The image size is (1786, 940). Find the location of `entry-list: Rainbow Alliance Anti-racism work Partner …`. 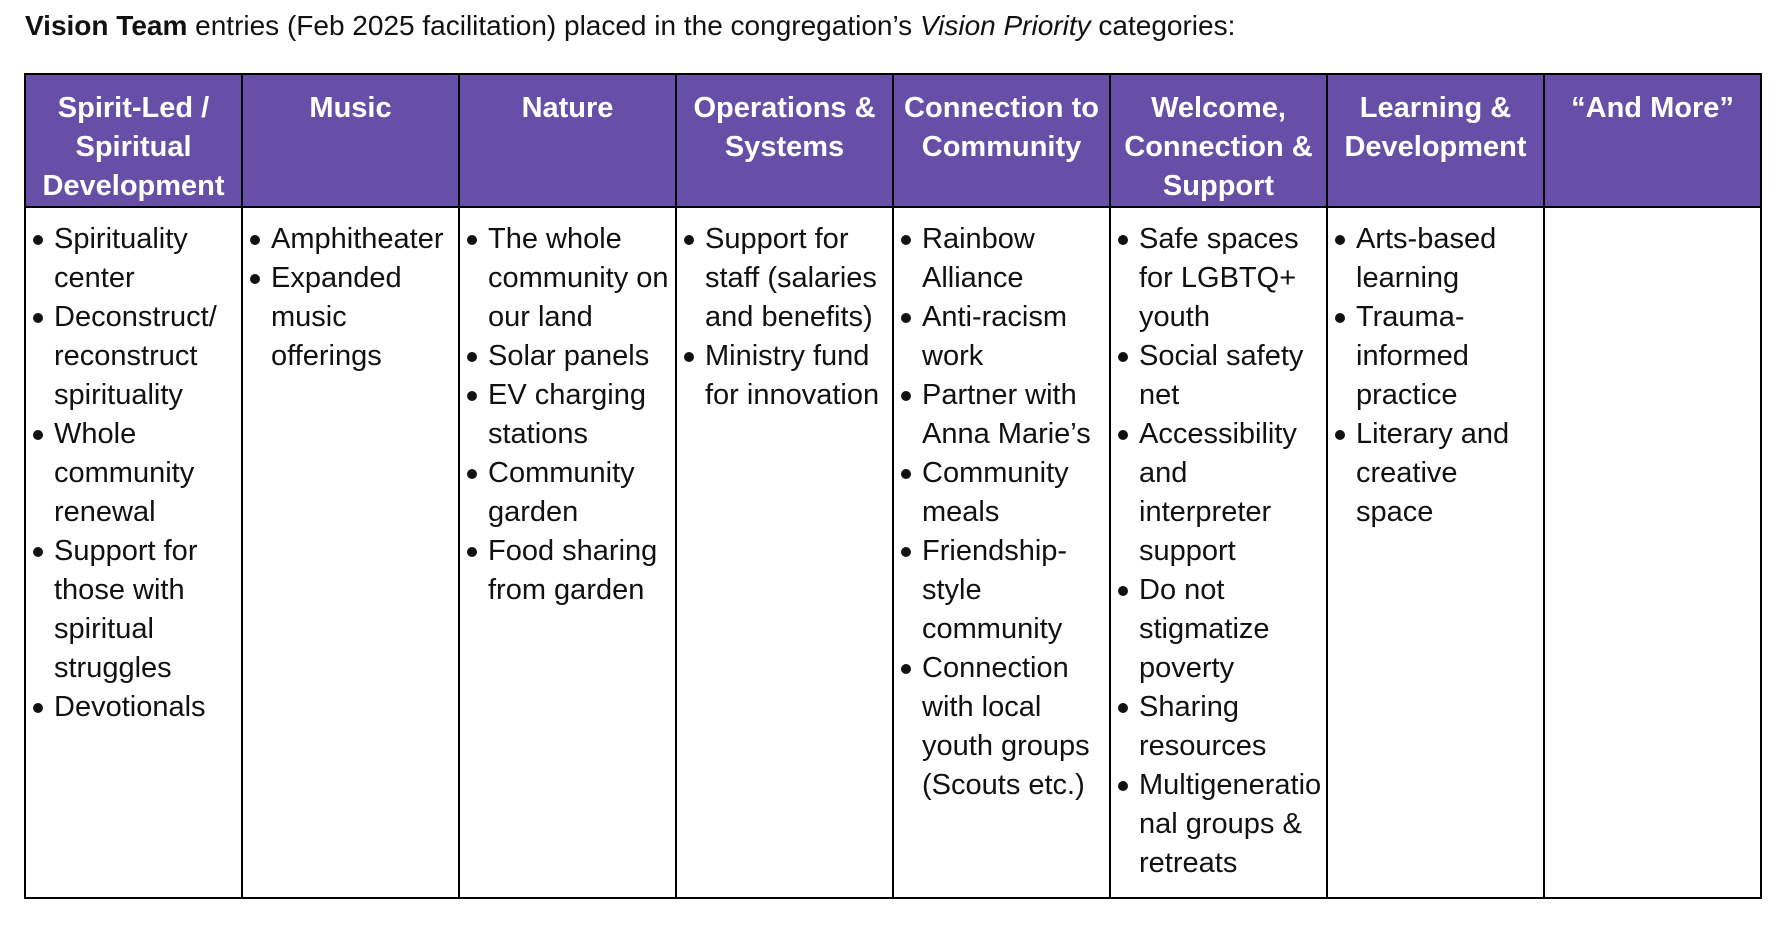

entry-list: Rainbow Alliance Anti-racism work Partner … is located at coordinates (1001, 512).